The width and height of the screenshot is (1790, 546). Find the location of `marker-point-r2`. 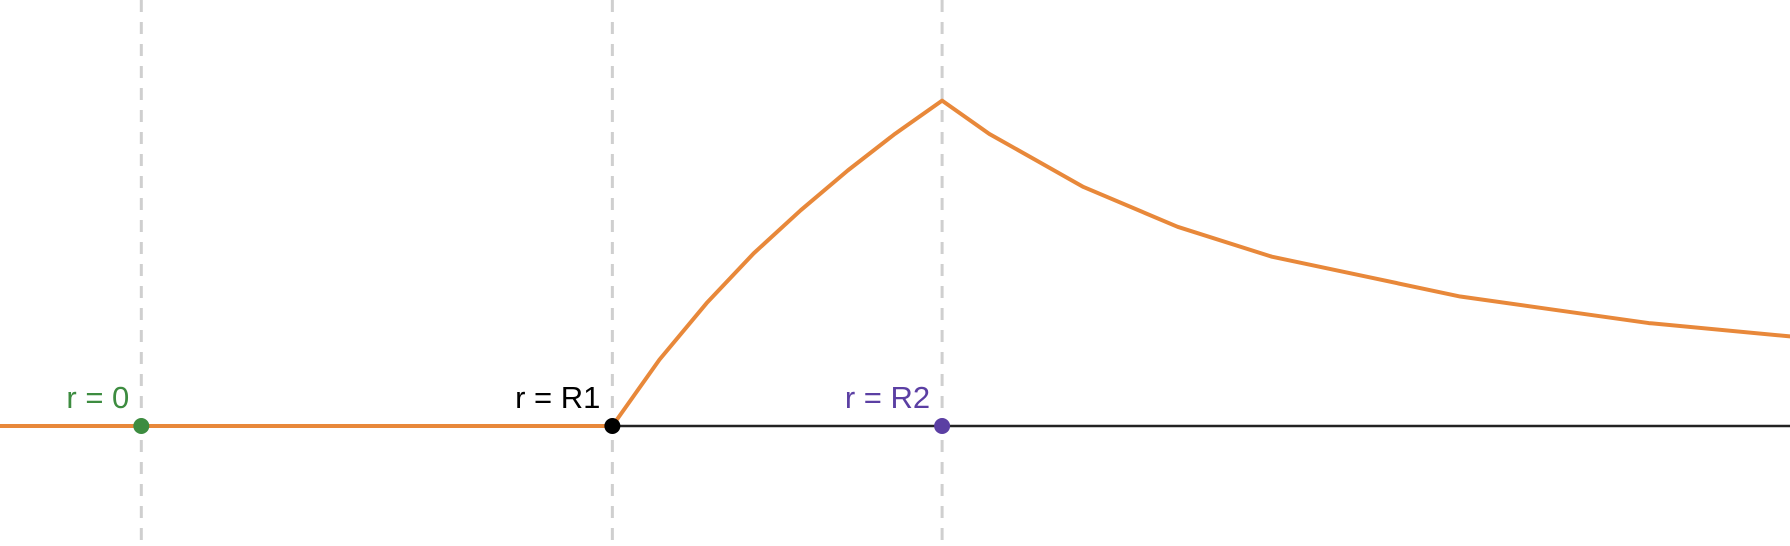

marker-point-r2 is located at coordinates (942, 426).